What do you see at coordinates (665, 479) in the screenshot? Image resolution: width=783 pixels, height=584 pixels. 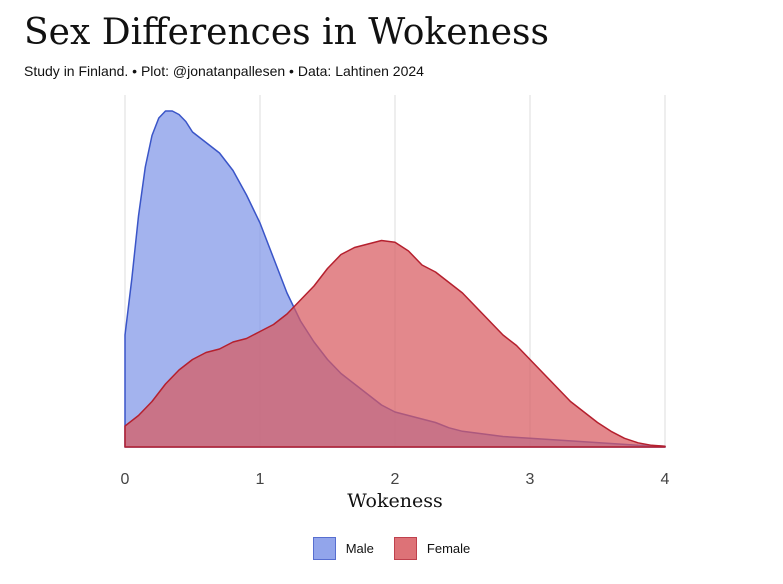 I see `x-tick-label-4: 4` at bounding box center [665, 479].